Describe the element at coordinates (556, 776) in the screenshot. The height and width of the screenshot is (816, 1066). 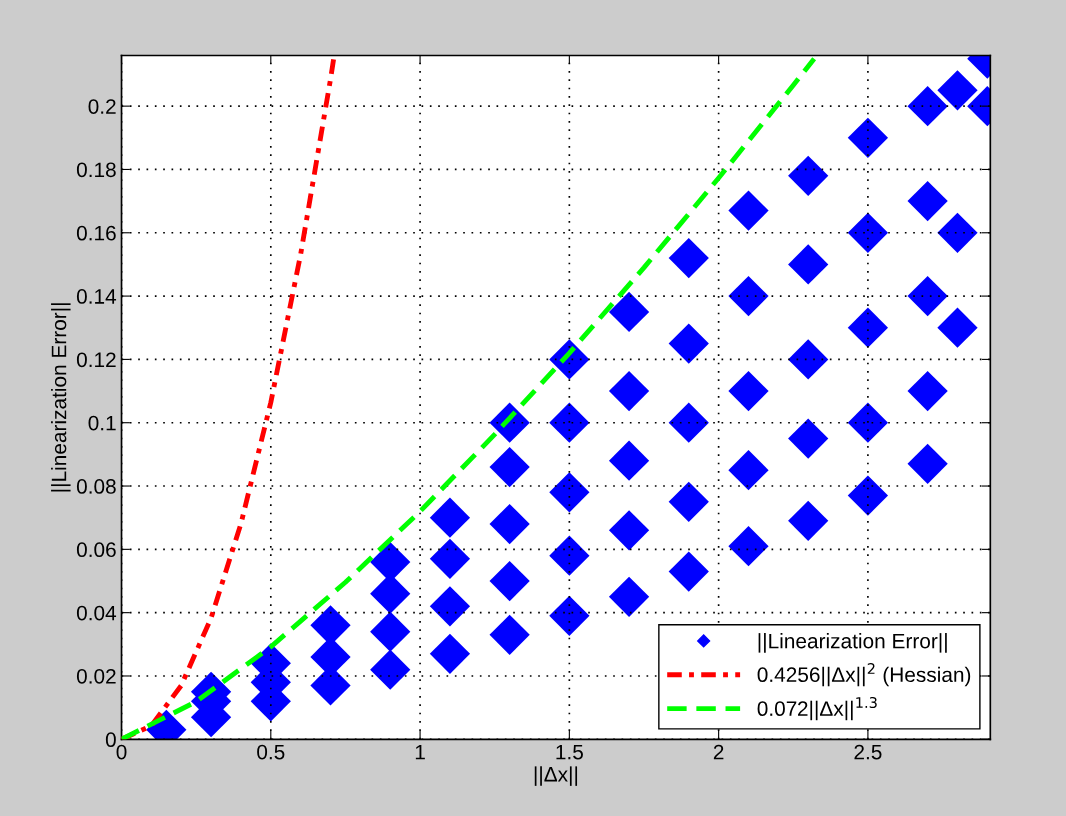
I see `x-axis-title: ||Δx||` at that location.